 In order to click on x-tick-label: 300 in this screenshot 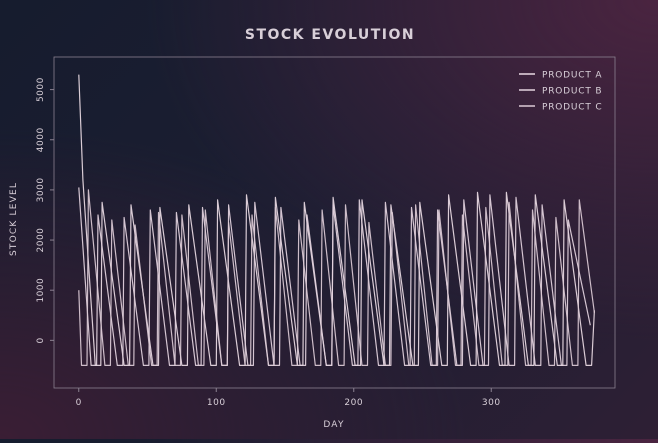, I will do `click(491, 403)`.